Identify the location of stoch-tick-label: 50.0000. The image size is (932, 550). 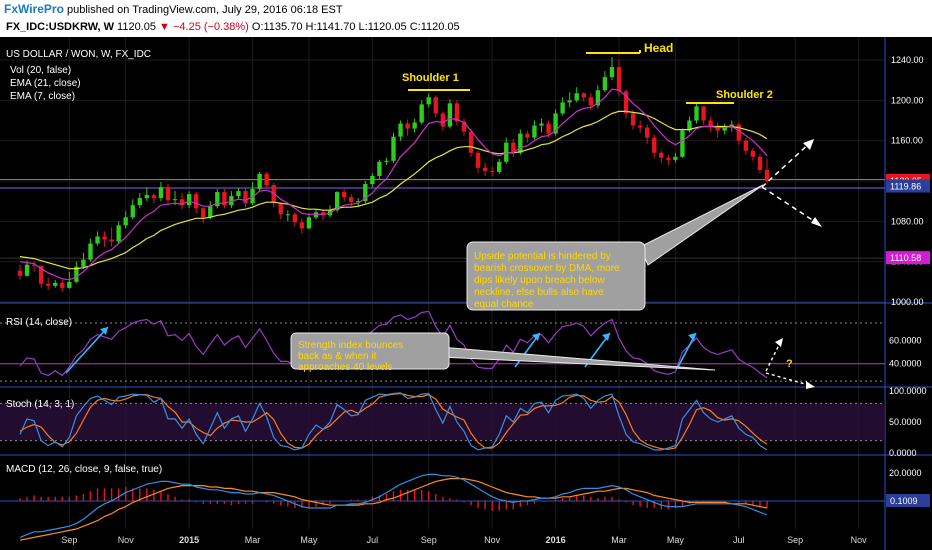
(905, 422).